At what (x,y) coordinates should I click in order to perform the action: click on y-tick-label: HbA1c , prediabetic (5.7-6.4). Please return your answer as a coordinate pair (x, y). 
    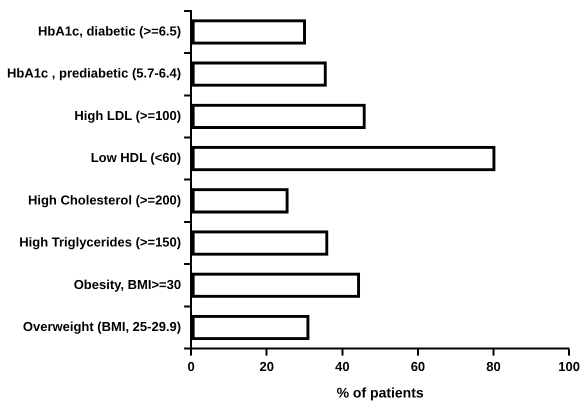
    Looking at the image, I should click on (94, 73).